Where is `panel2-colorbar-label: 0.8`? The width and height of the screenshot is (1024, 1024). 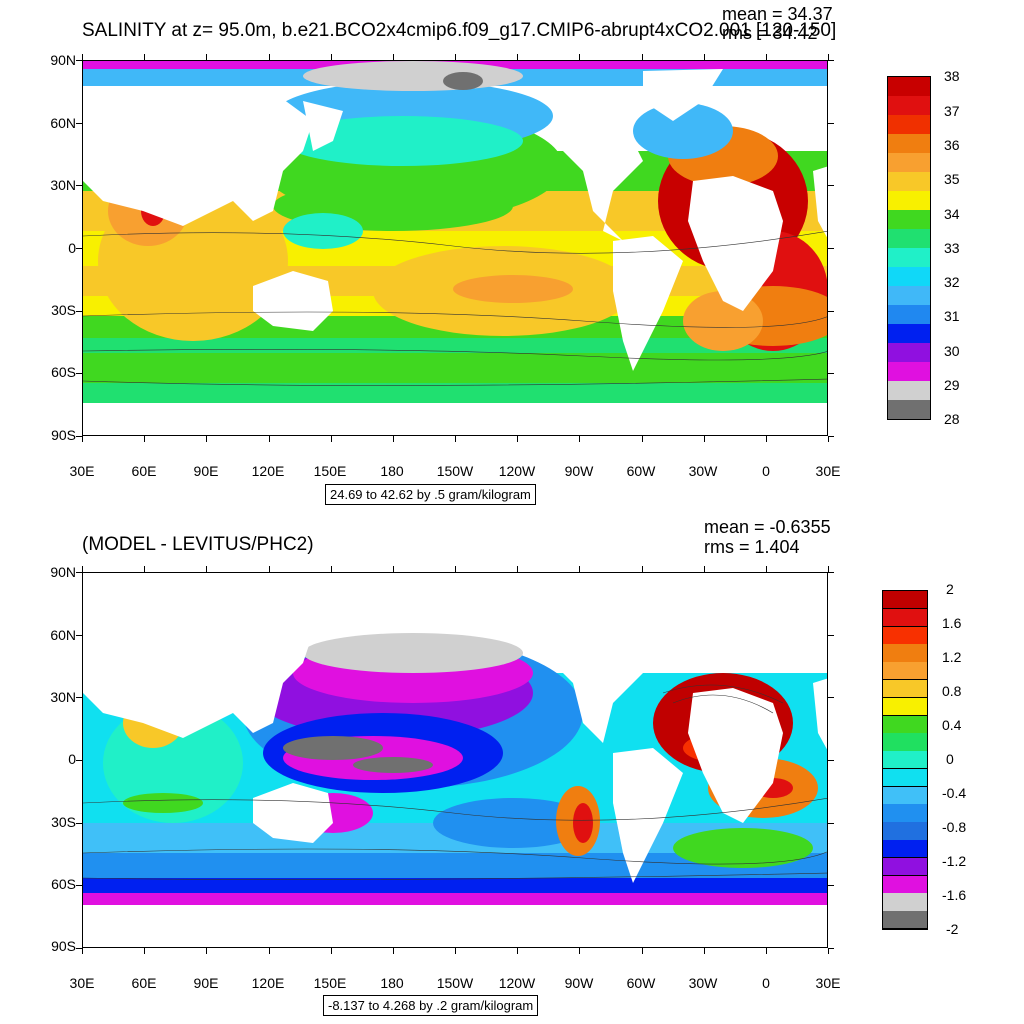
panel2-colorbar-label: 0.8 is located at coordinates (952, 691).